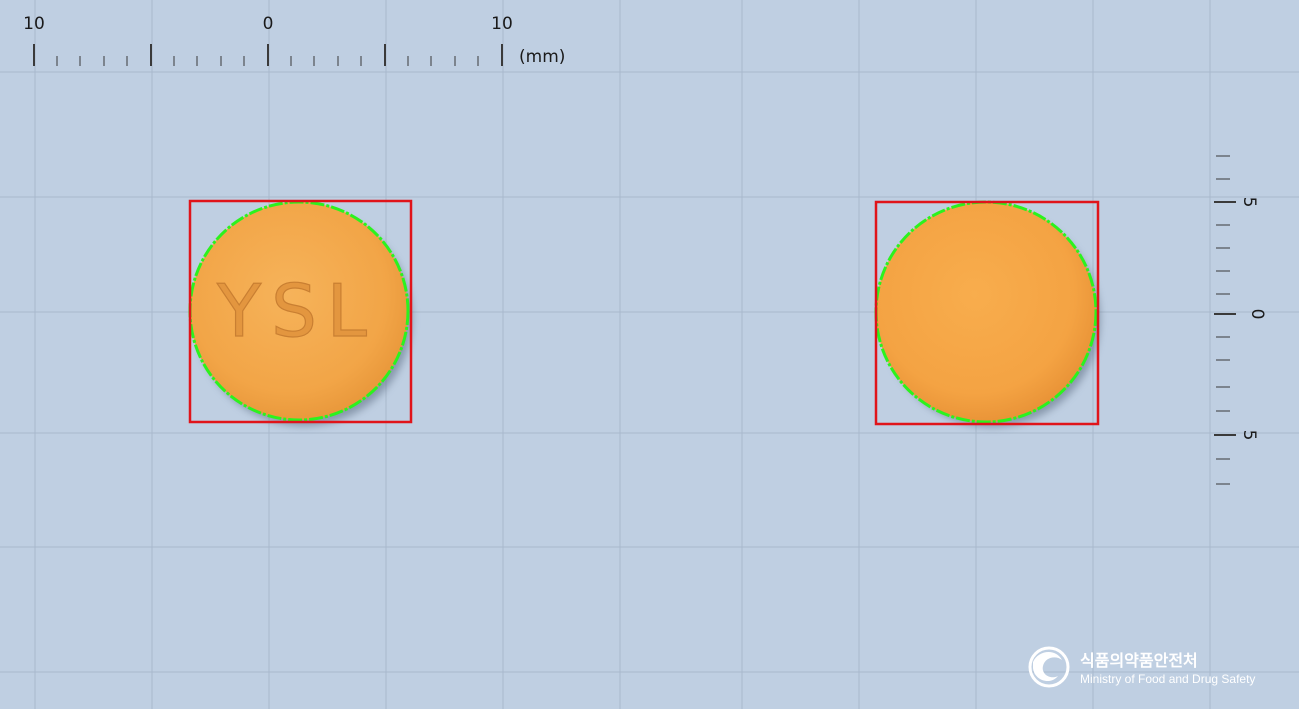 This screenshot has height=709, width=1299. I want to click on top-ruler-label-left: 10, so click(34, 24).